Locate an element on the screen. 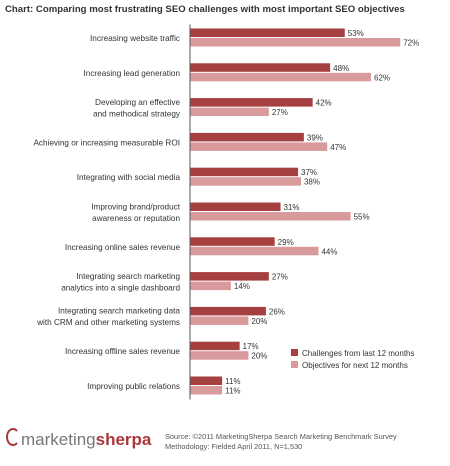 This screenshot has width=450, height=466. data-label: 31% is located at coordinates (292, 207).